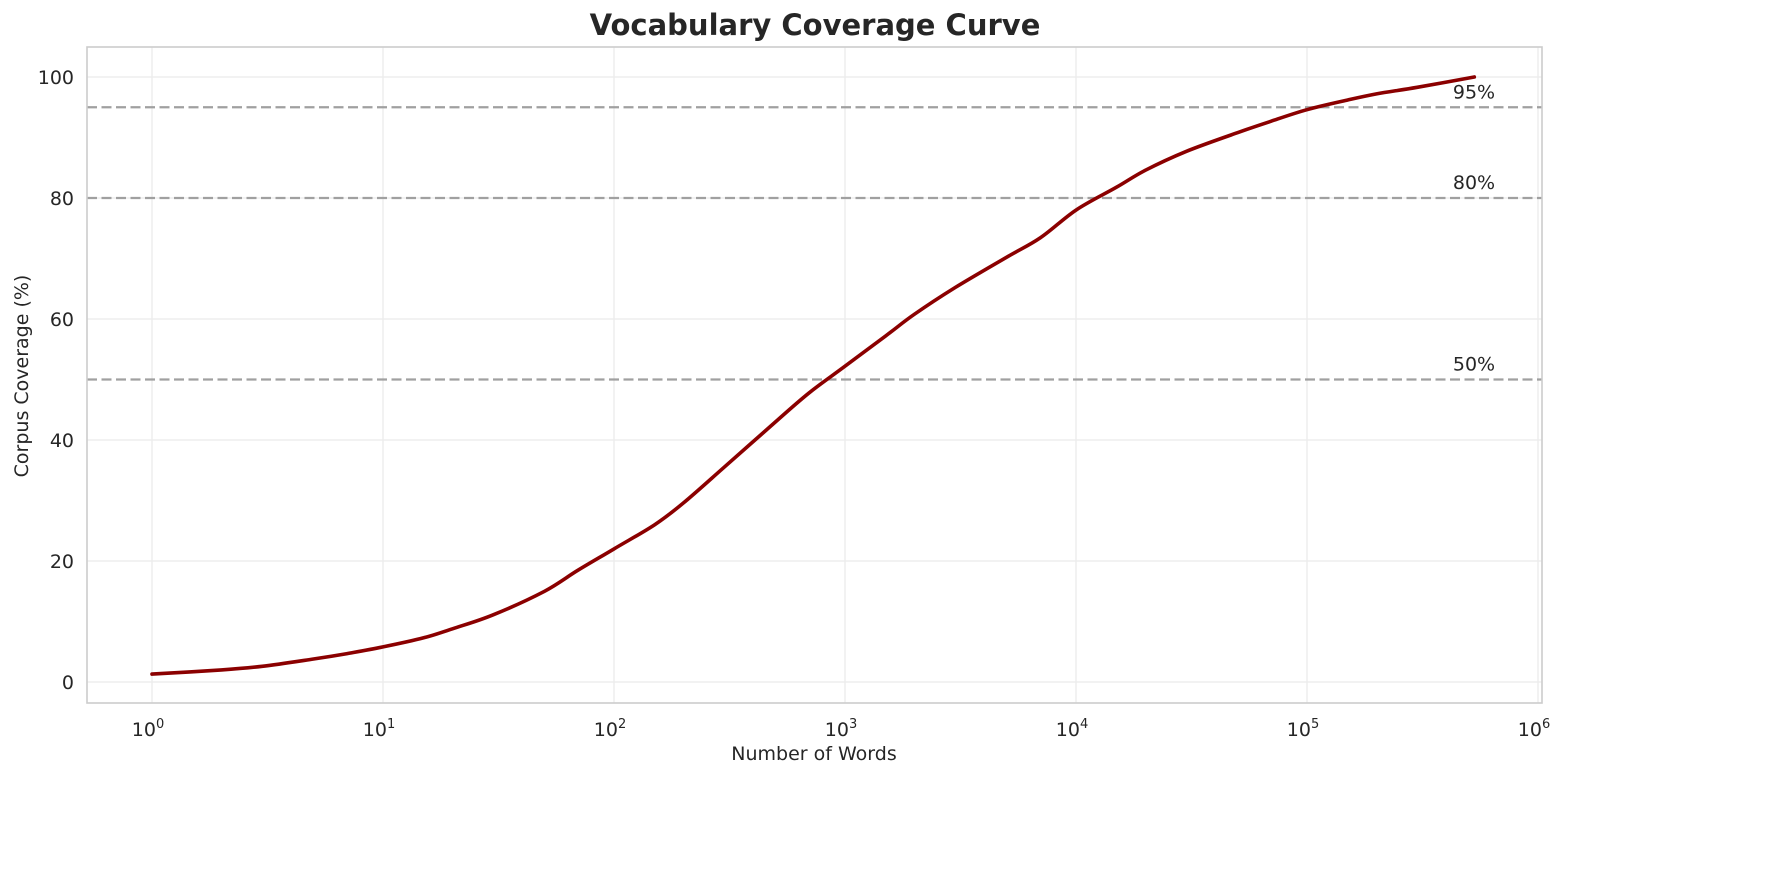  Describe the element at coordinates (22, 376) in the screenshot. I see `y-axis-label: Corpus Coverage (%)` at that location.